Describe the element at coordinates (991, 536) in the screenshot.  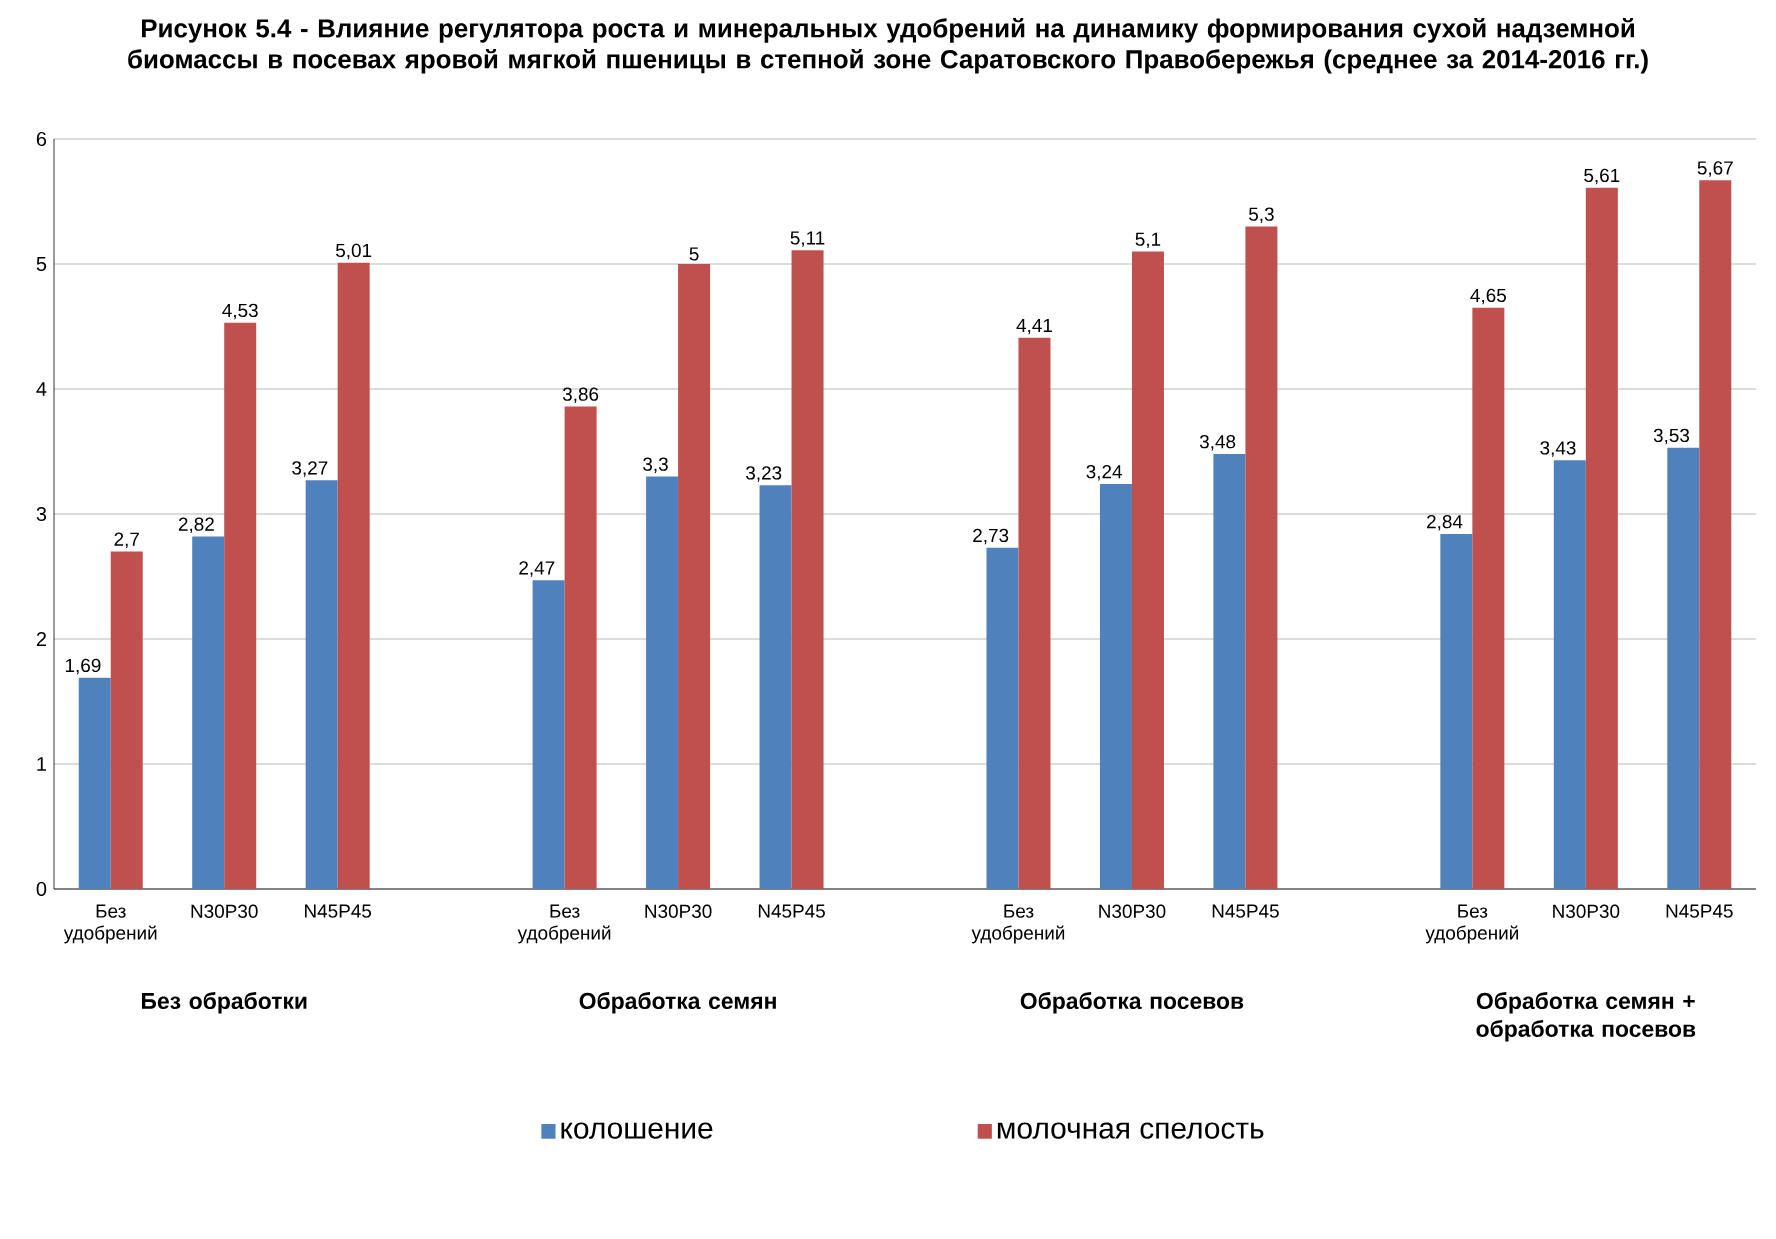
I see `data-label: 2,73` at that location.